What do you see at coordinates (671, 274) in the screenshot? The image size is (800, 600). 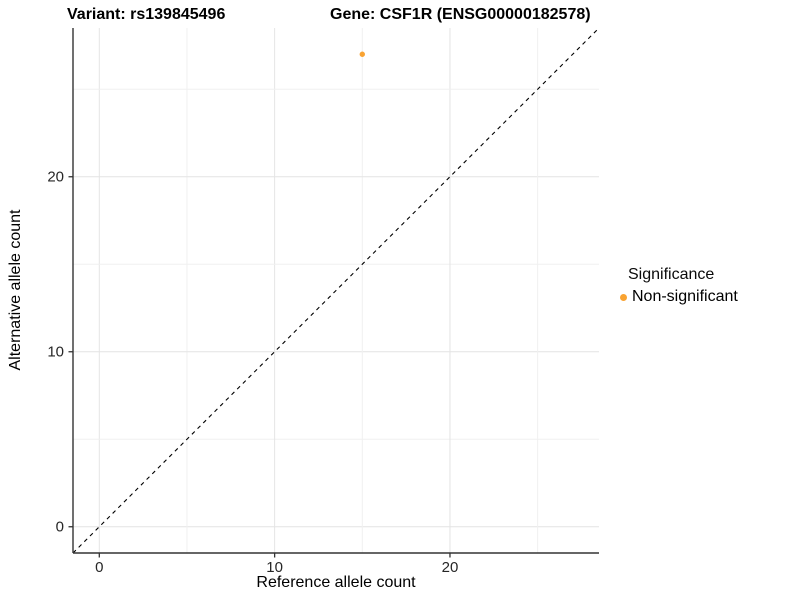 I see `legend-title: Significance` at bounding box center [671, 274].